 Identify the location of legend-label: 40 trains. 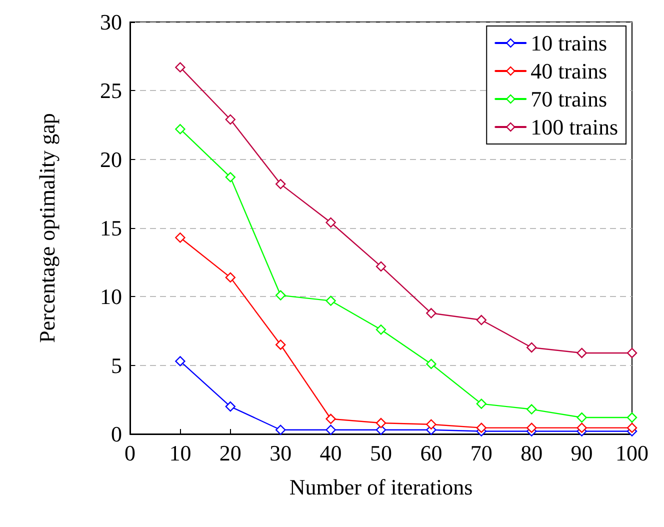
(569, 71).